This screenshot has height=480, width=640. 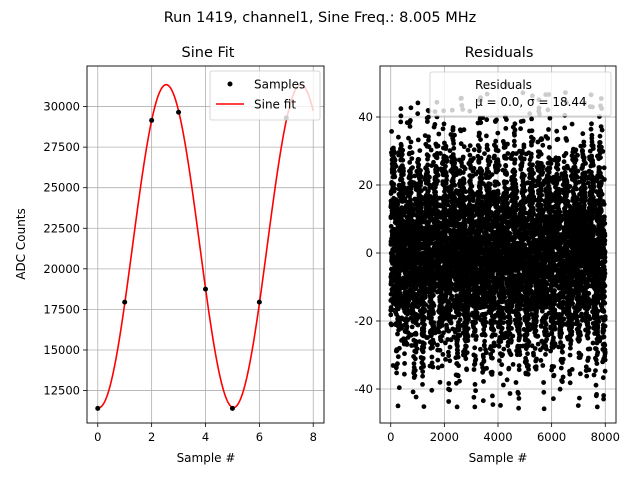 What do you see at coordinates (61, 391) in the screenshot?
I see `sine-fit-ytick-label-0: 12500` at bounding box center [61, 391].